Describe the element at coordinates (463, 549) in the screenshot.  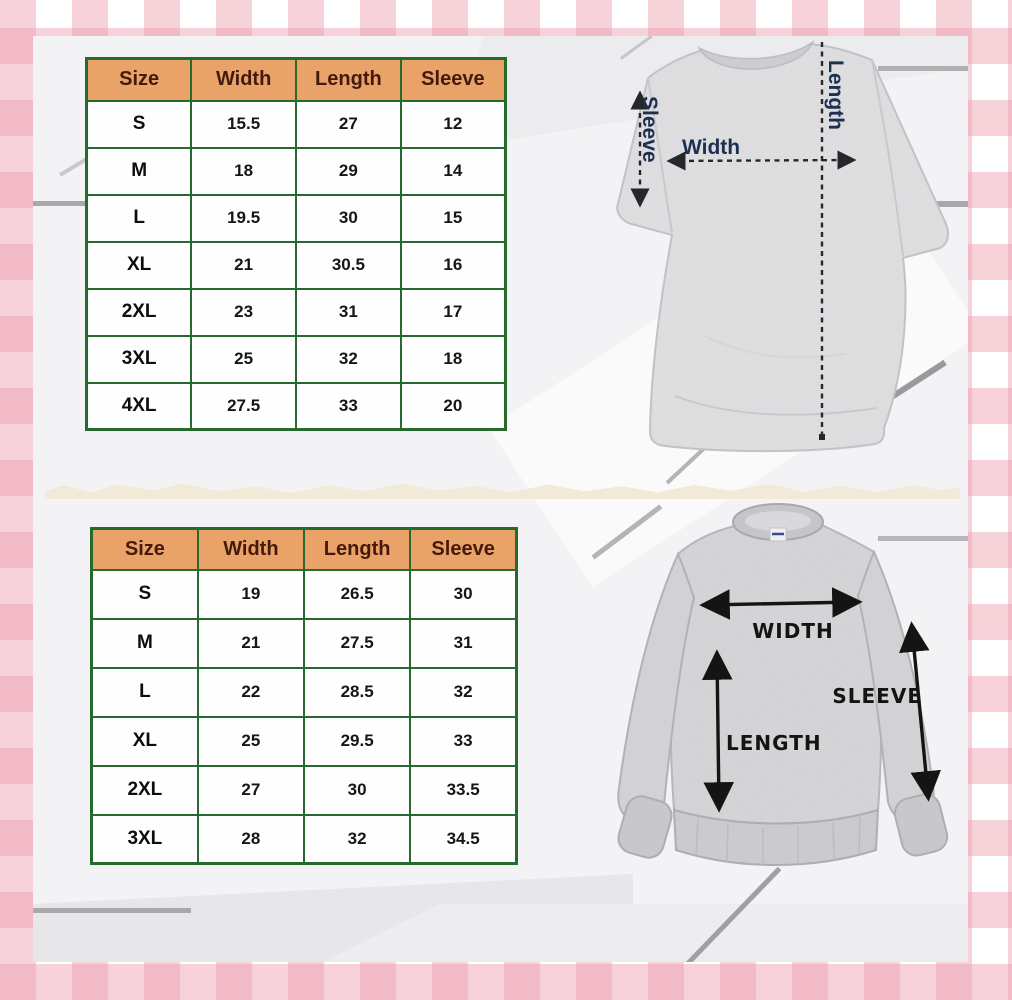
I see `column-header: Sleeve` at that location.